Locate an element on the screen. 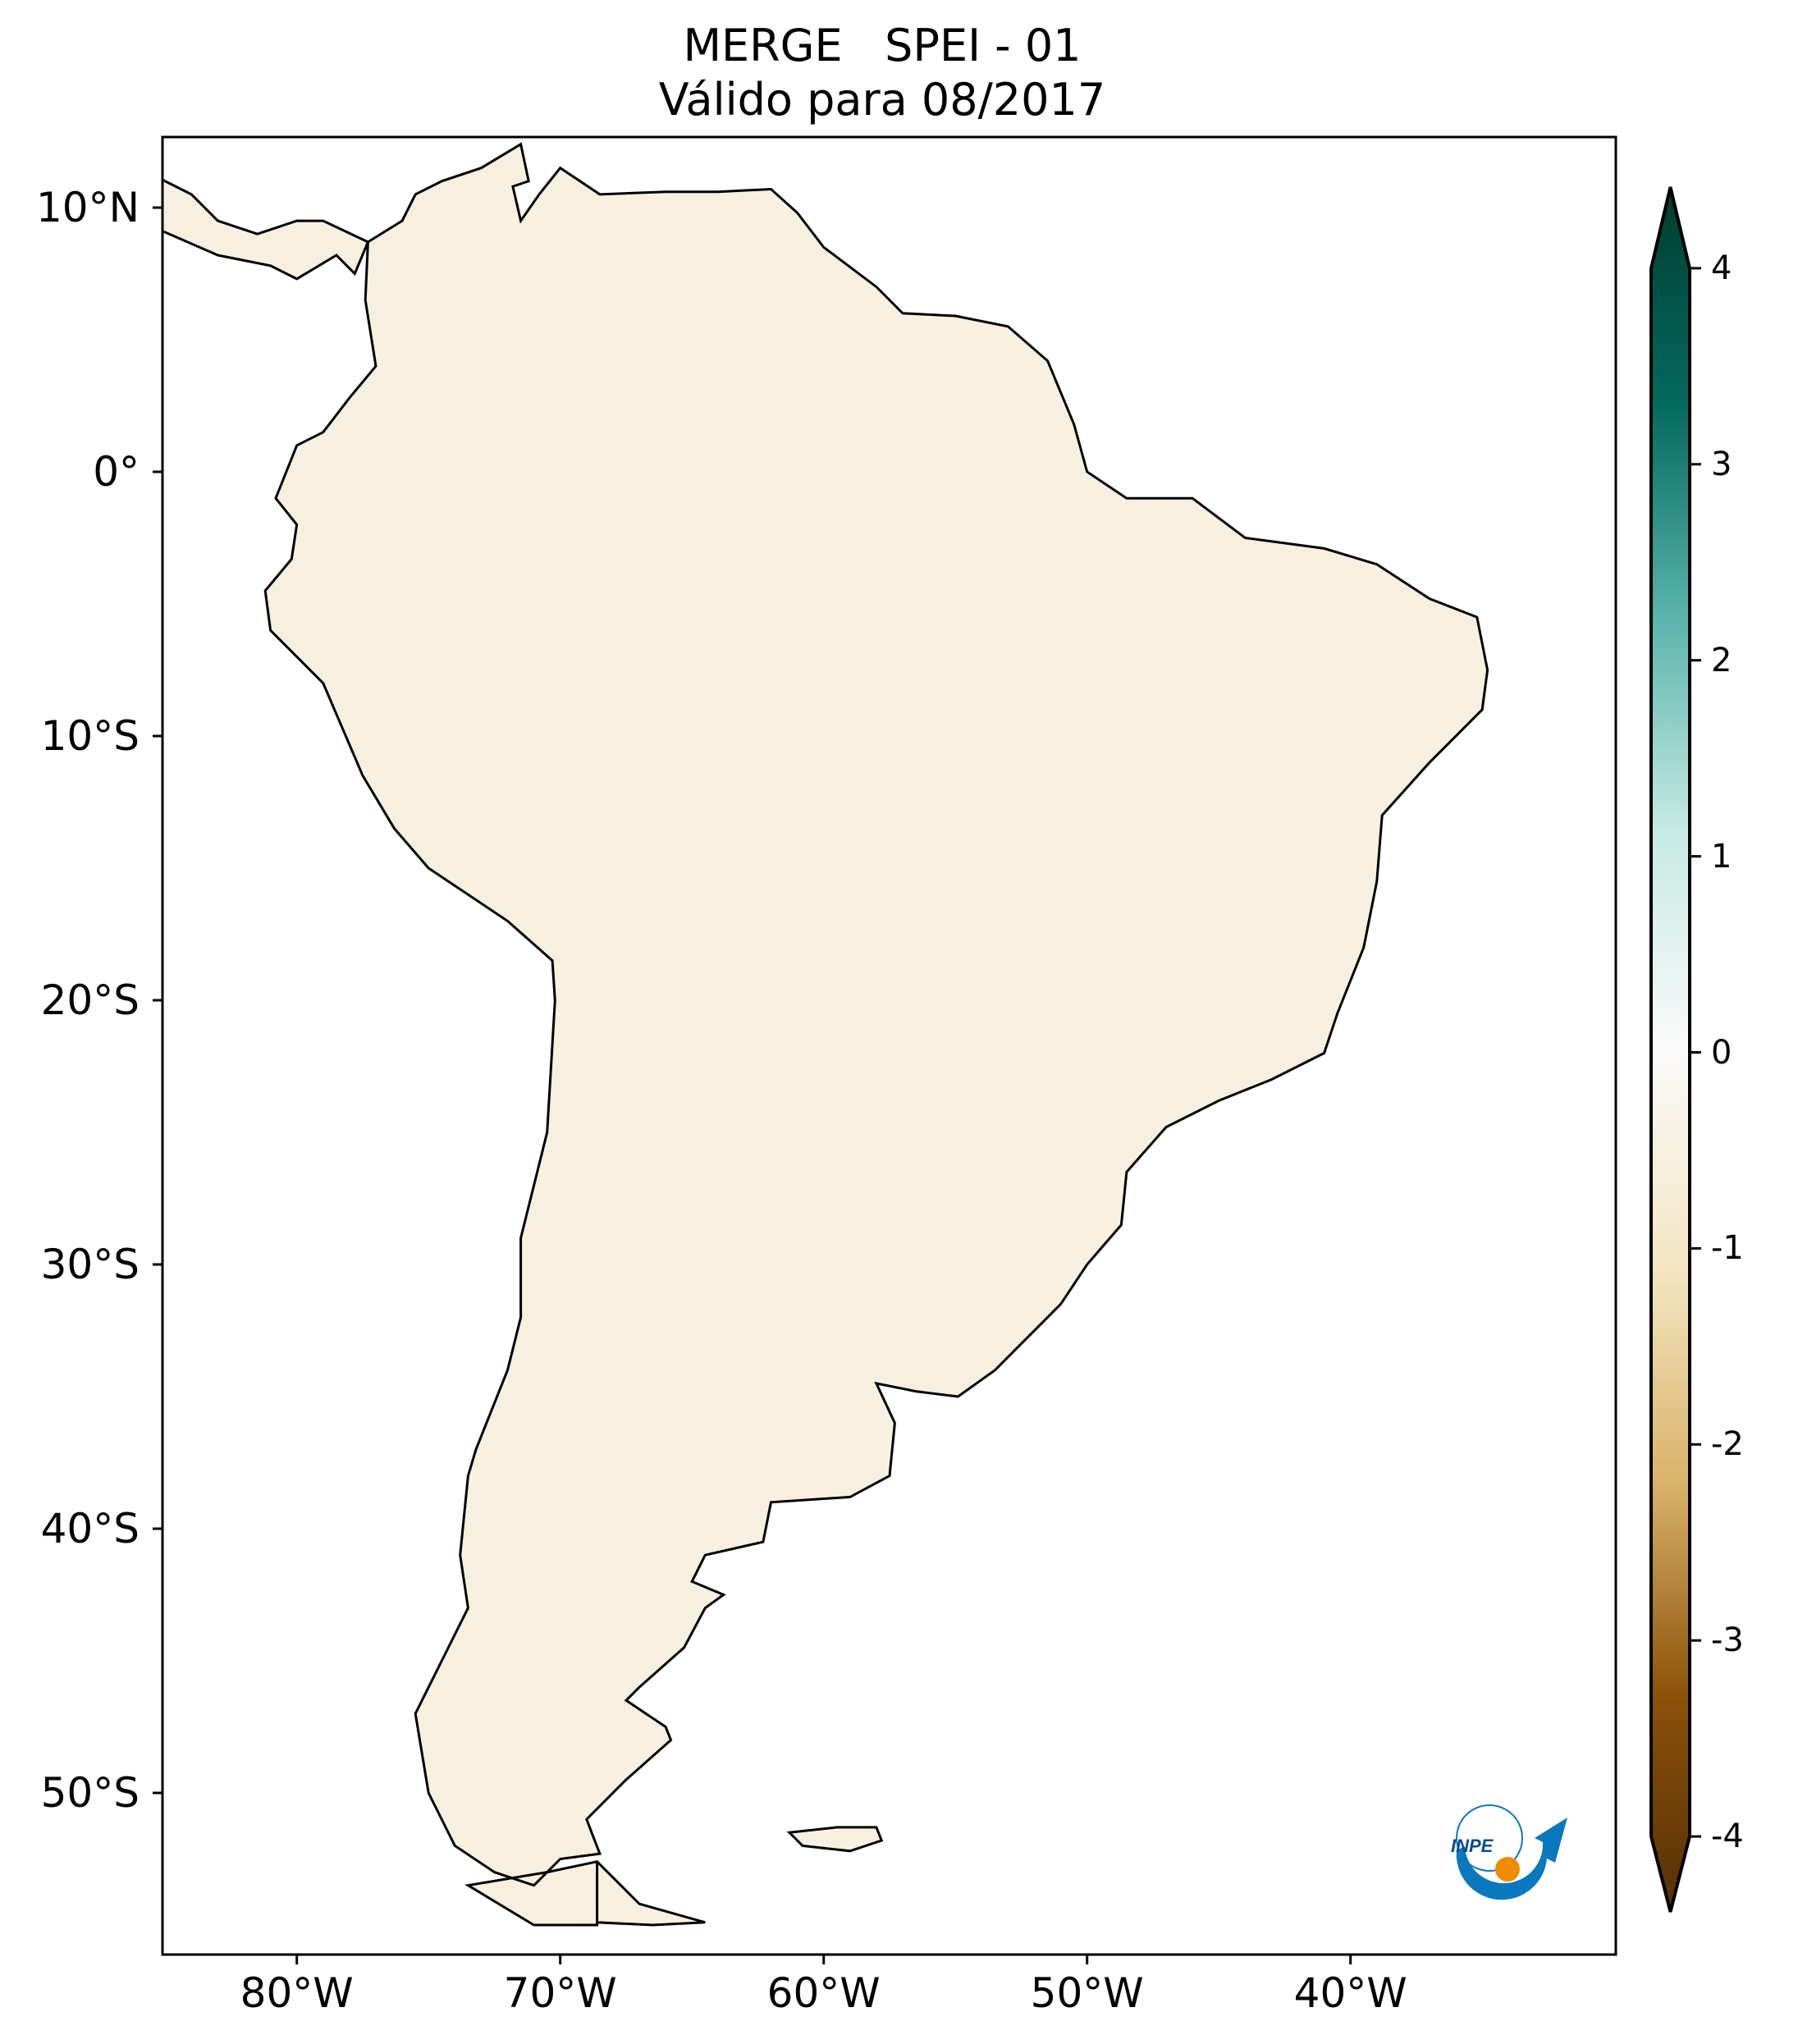 This screenshot has height=2044, width=1798. colorbar-tick-label: 4 is located at coordinates (1721, 268).